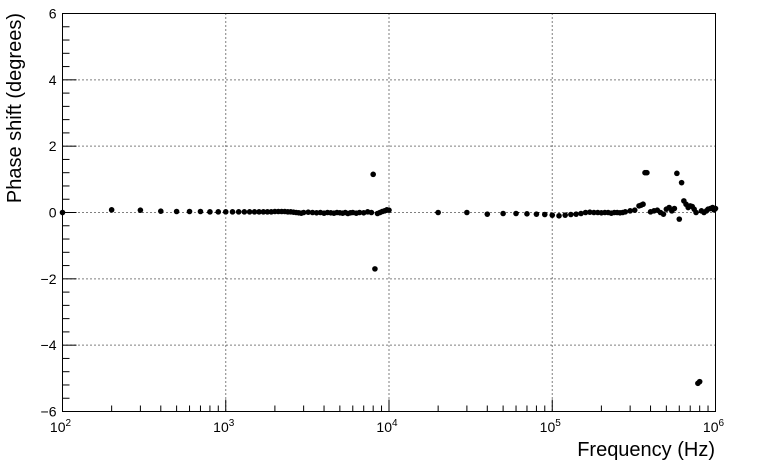  I want to click on x-tick-labels: 10² 10³ 10⁴ 10⁵ 10⁶, so click(387, 426).